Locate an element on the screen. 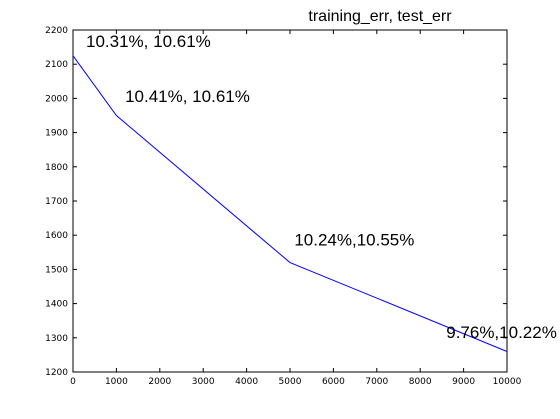  y-tick-label: 1900 is located at coordinates (56, 134).